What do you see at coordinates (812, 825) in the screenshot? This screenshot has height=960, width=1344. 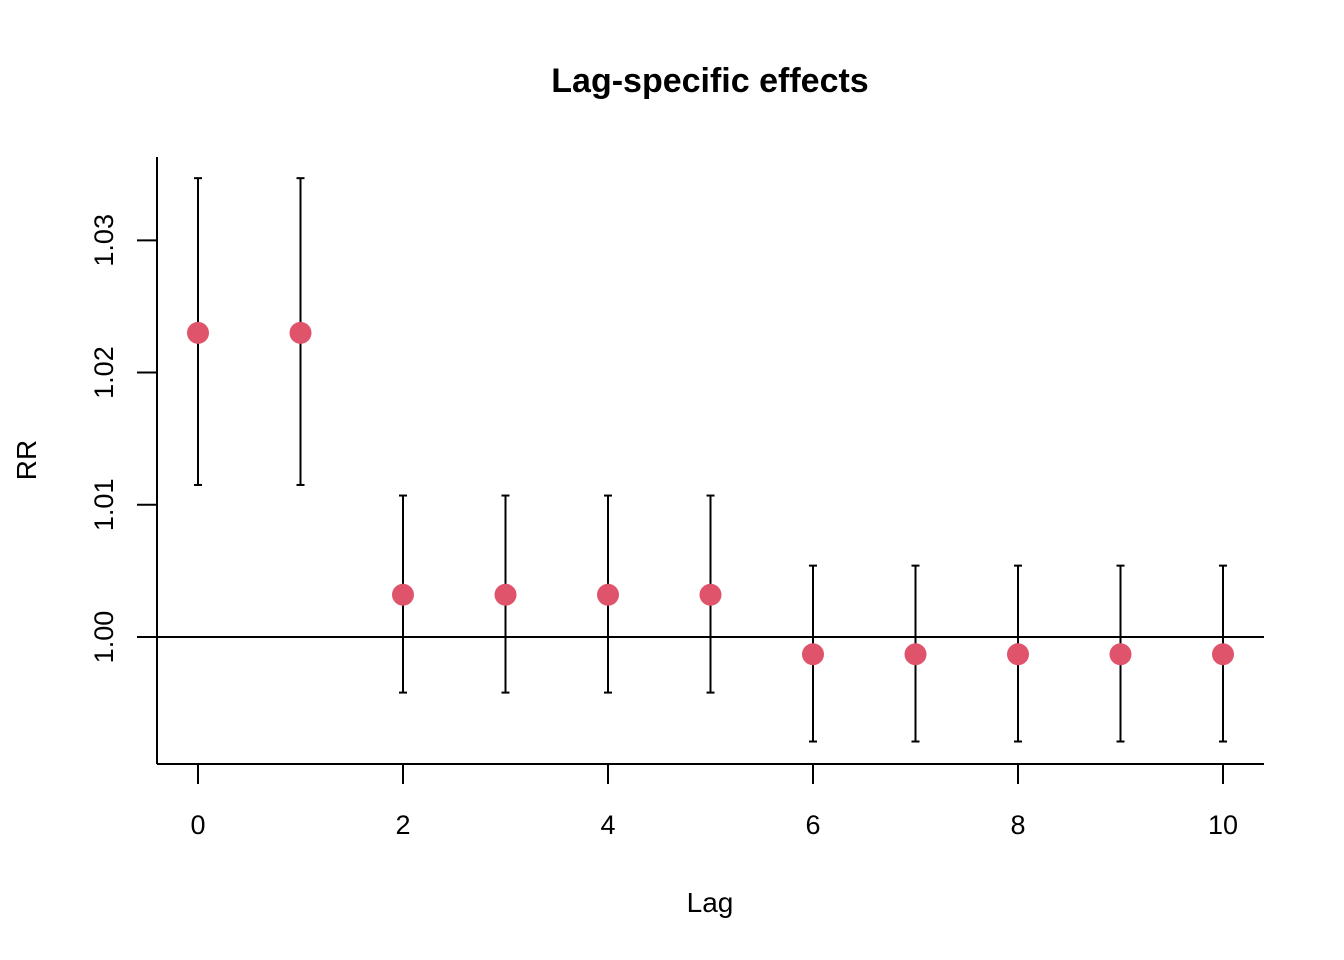 I see `x-tick-label: 6` at bounding box center [812, 825].